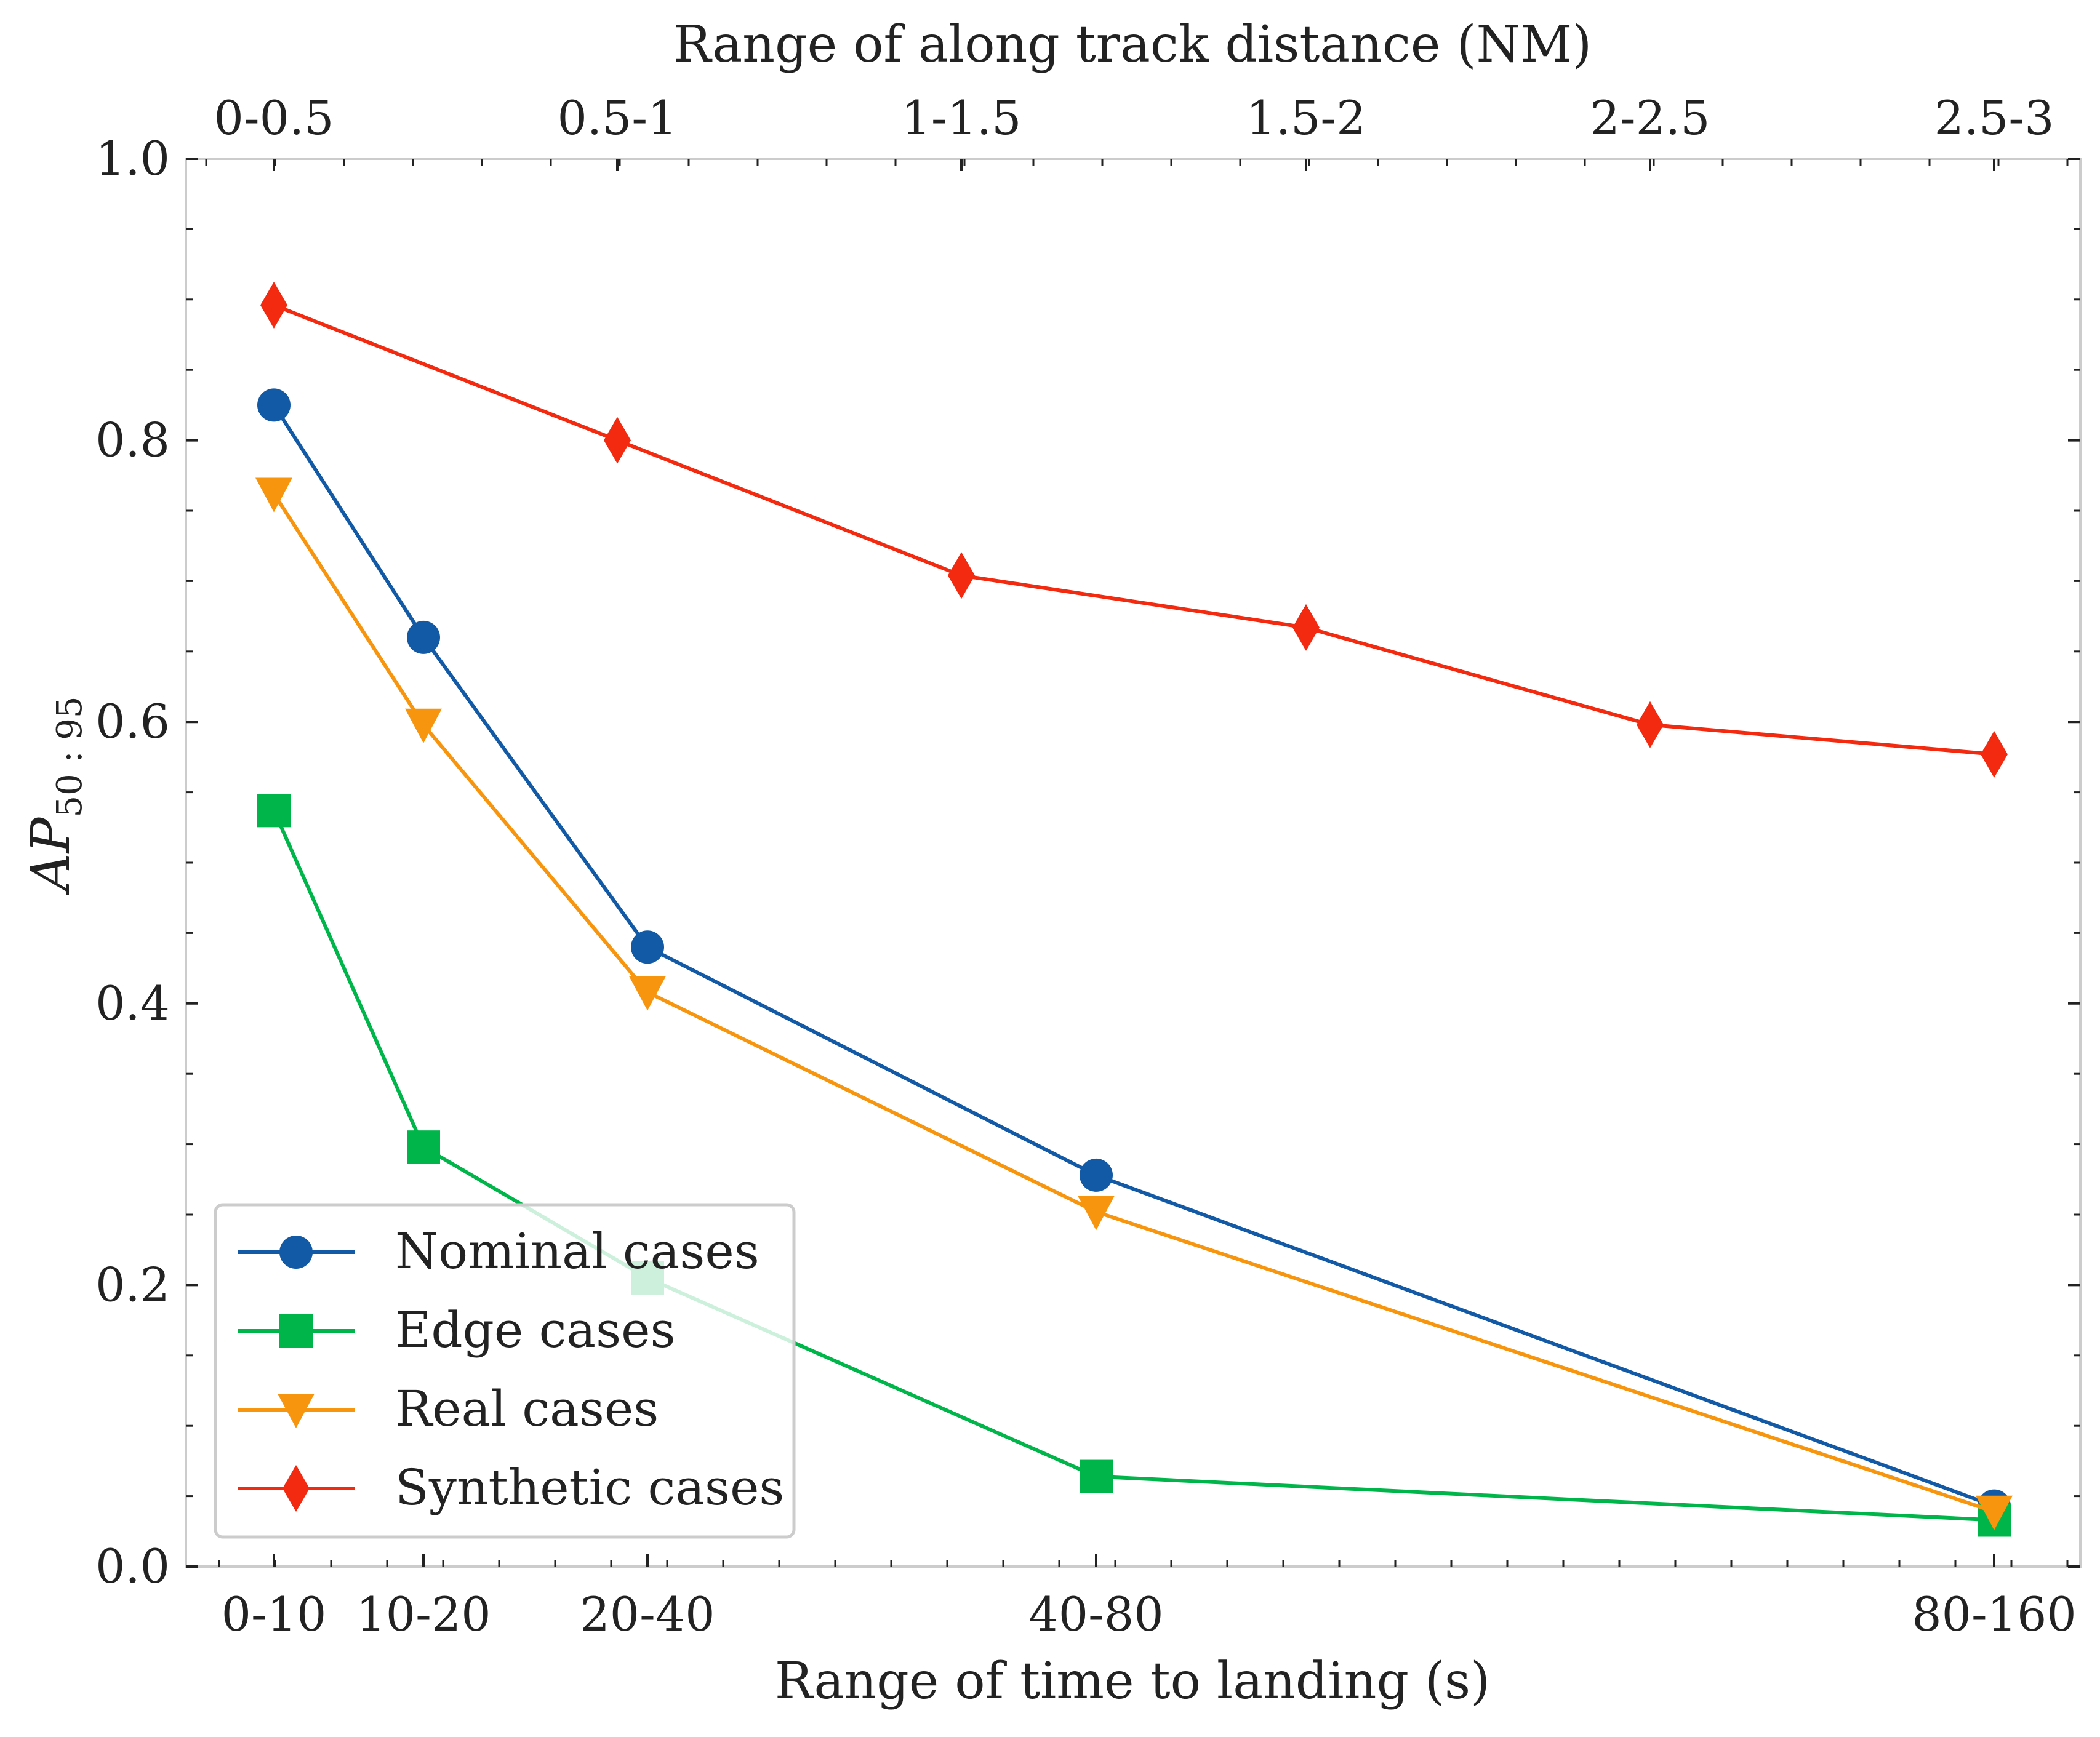 The height and width of the screenshot is (1737, 2100). I want to click on legend-marker-square, so click(296, 1331).